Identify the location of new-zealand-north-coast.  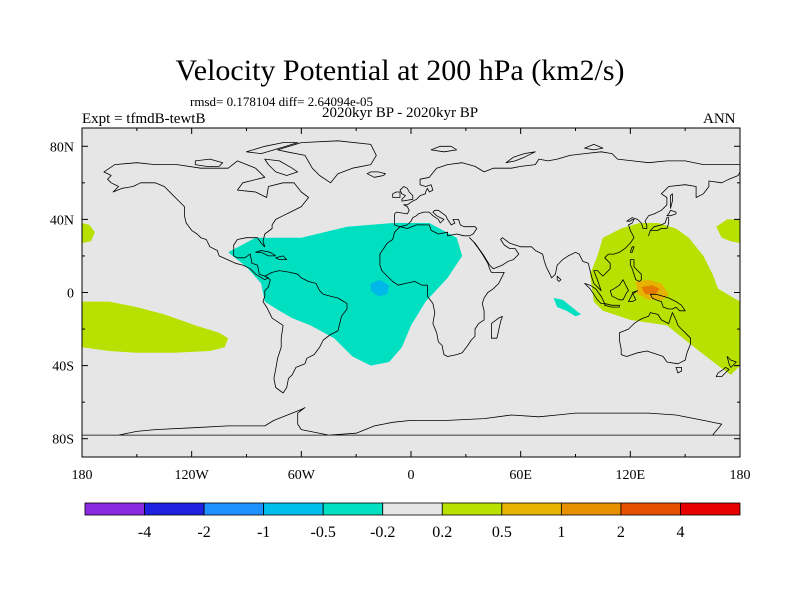
(731, 362).